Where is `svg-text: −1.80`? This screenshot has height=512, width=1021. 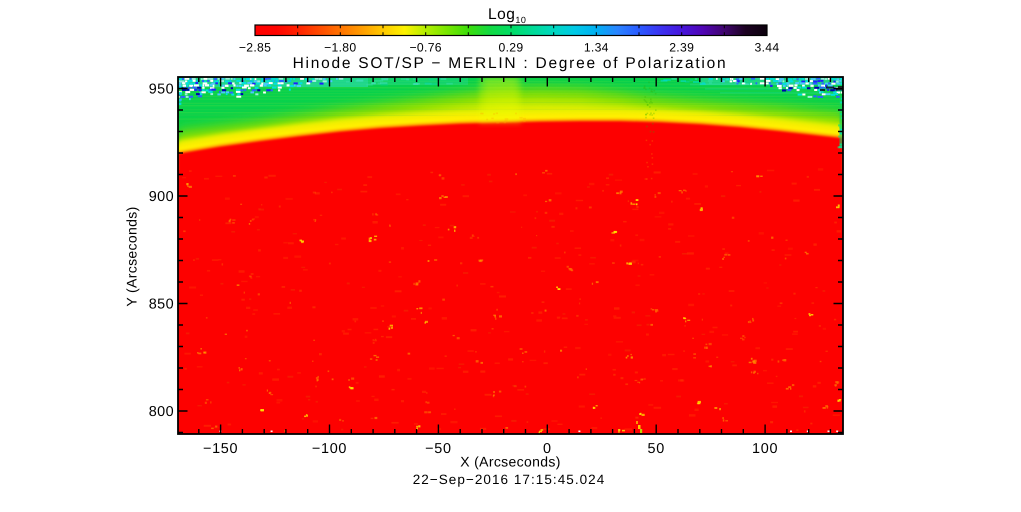 svg-text: −1.80 is located at coordinates (340, 47).